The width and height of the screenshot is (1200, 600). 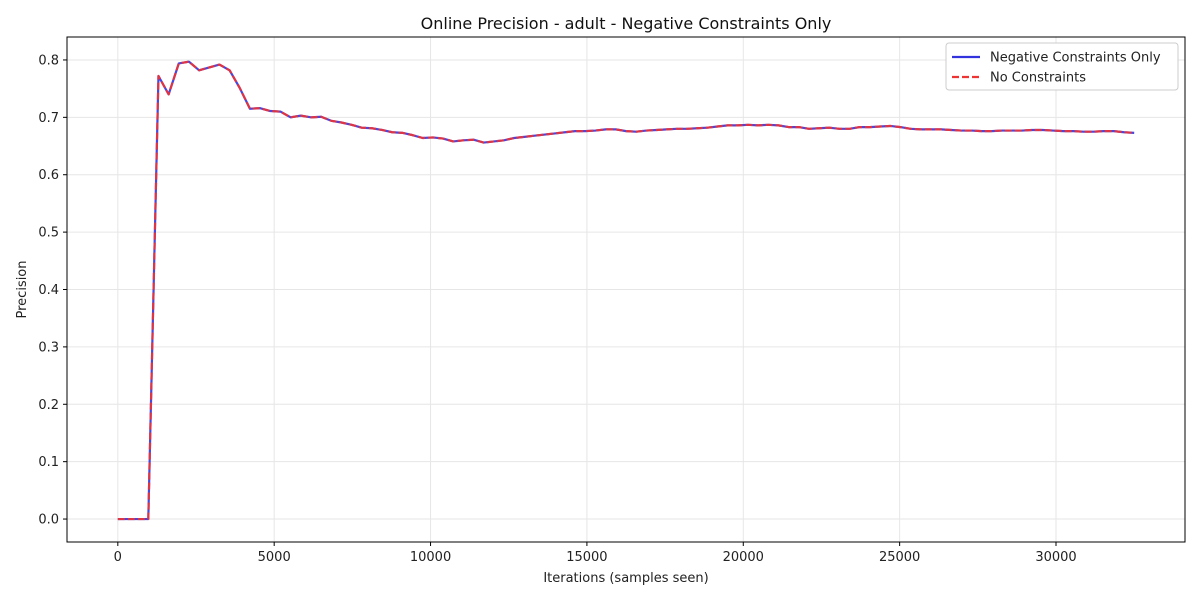 What do you see at coordinates (118, 557) in the screenshot?
I see `x-tick-label: 0` at bounding box center [118, 557].